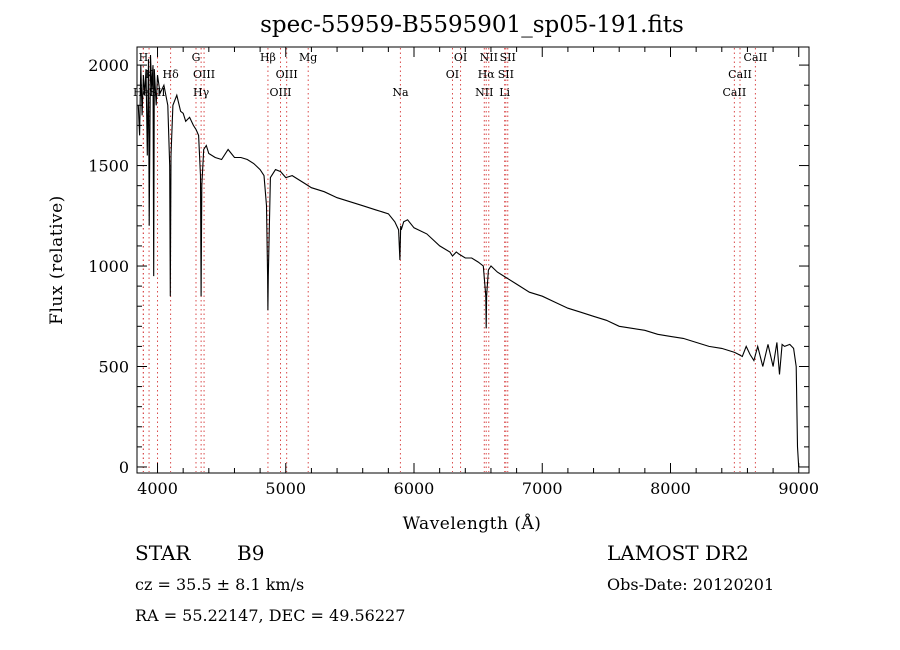 Image resolution: width=900 pixels, height=650 pixels. Describe the element at coordinates (400, 92) in the screenshot. I see `line-marker-label-12: Na` at that location.